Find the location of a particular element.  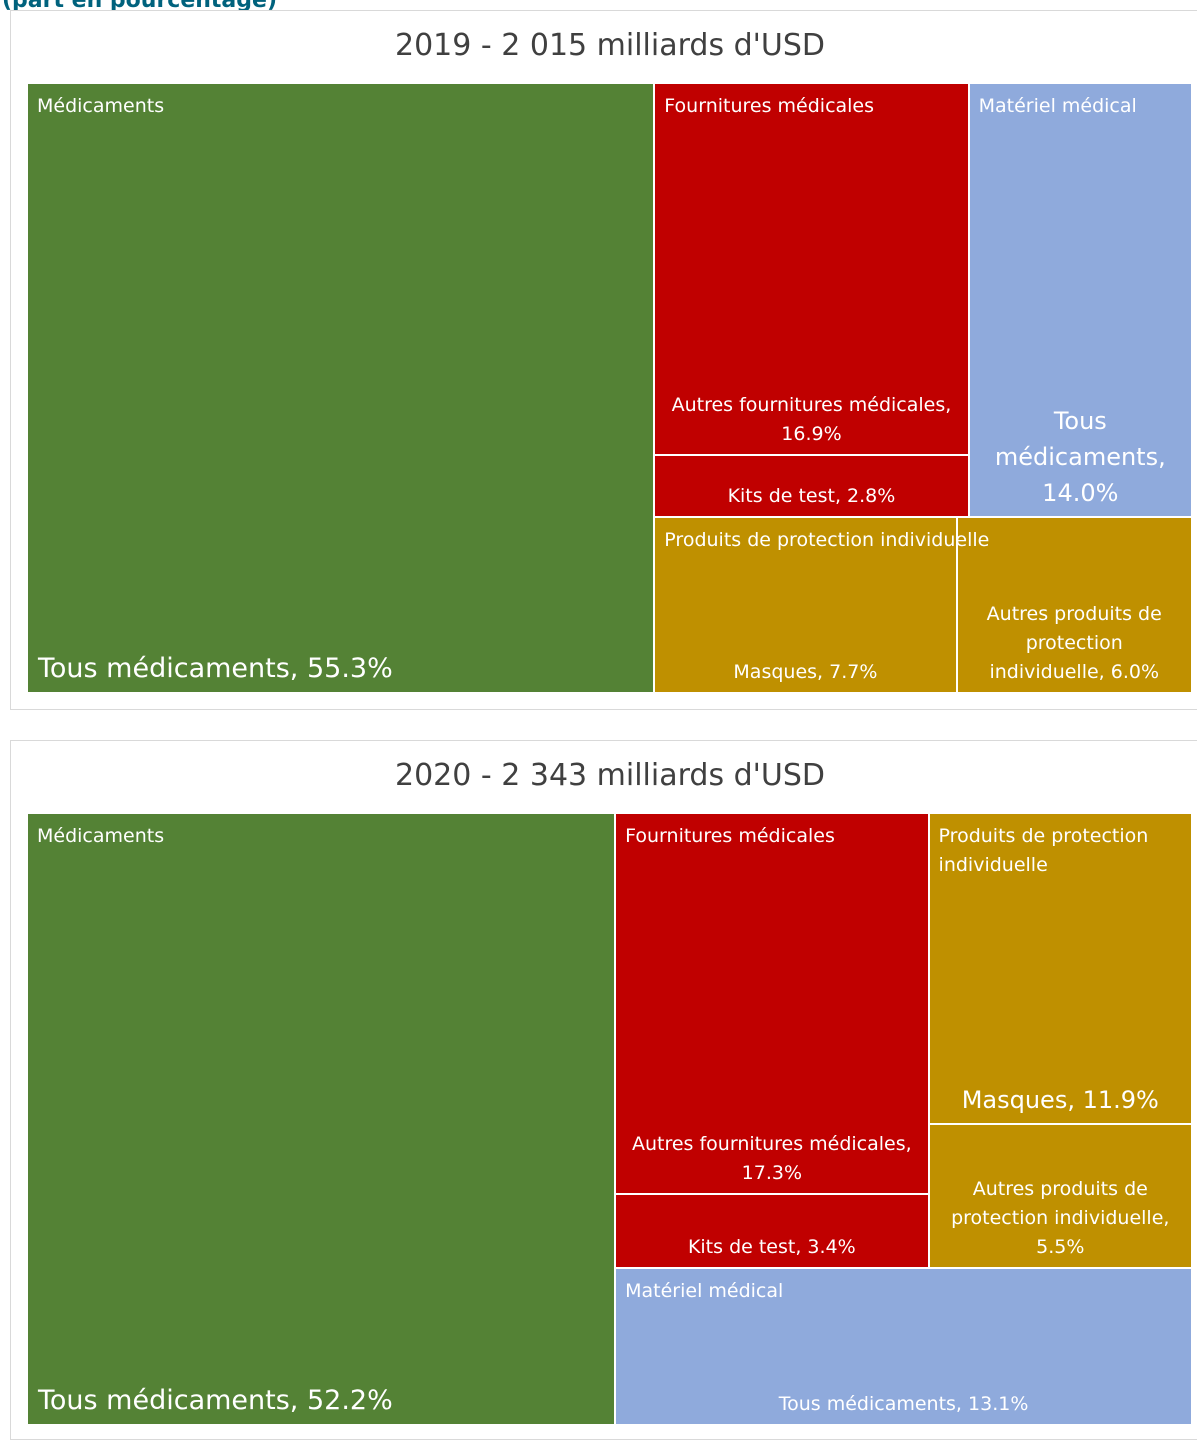

cell-label: Masques, 7.7% is located at coordinates (805, 672).